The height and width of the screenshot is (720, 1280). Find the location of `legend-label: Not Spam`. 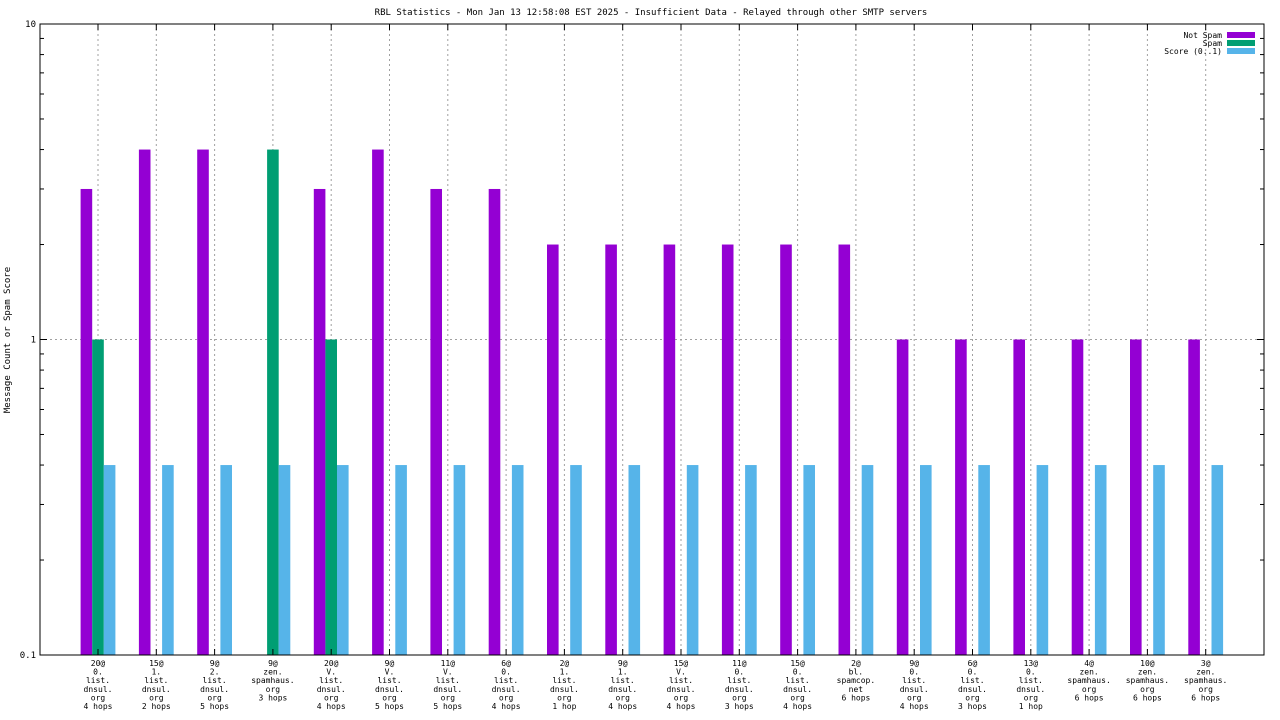

legend-label: Not Spam is located at coordinates (1202, 35).